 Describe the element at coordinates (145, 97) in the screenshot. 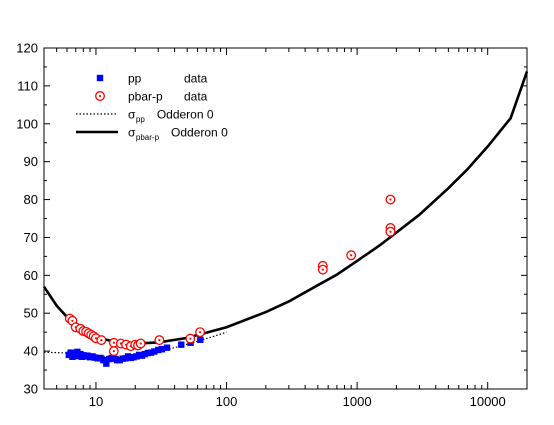

I see `legend-label-pbarp: pbar-p` at that location.